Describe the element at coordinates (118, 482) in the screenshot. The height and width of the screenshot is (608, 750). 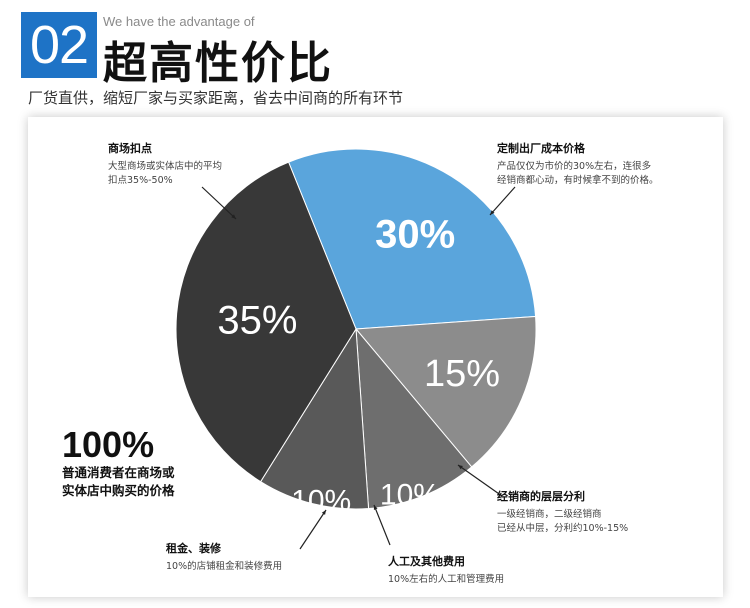
I see `total-desc: 普通消费者在商场或 实体店中购买的价格` at that location.